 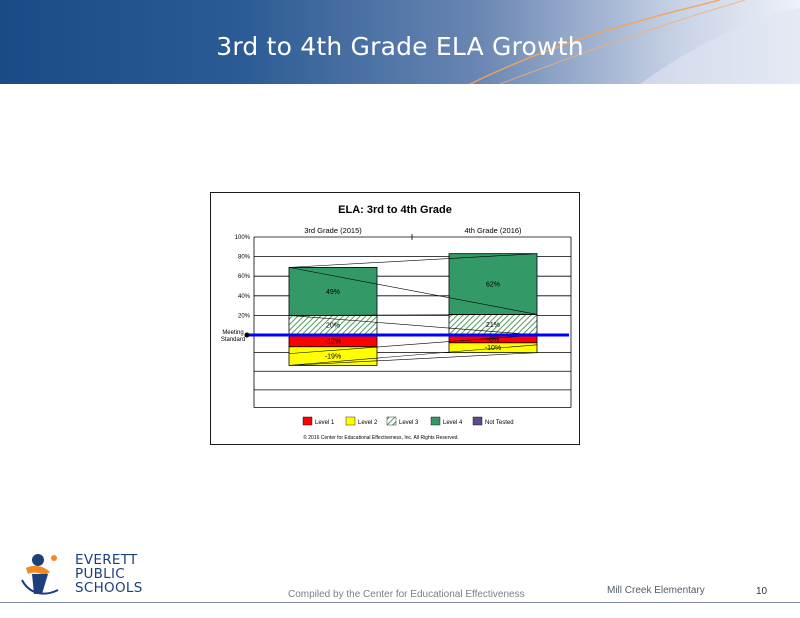 I want to click on title-banner: 3rd to 4th Grade ELA Growth, so click(x=400, y=42).